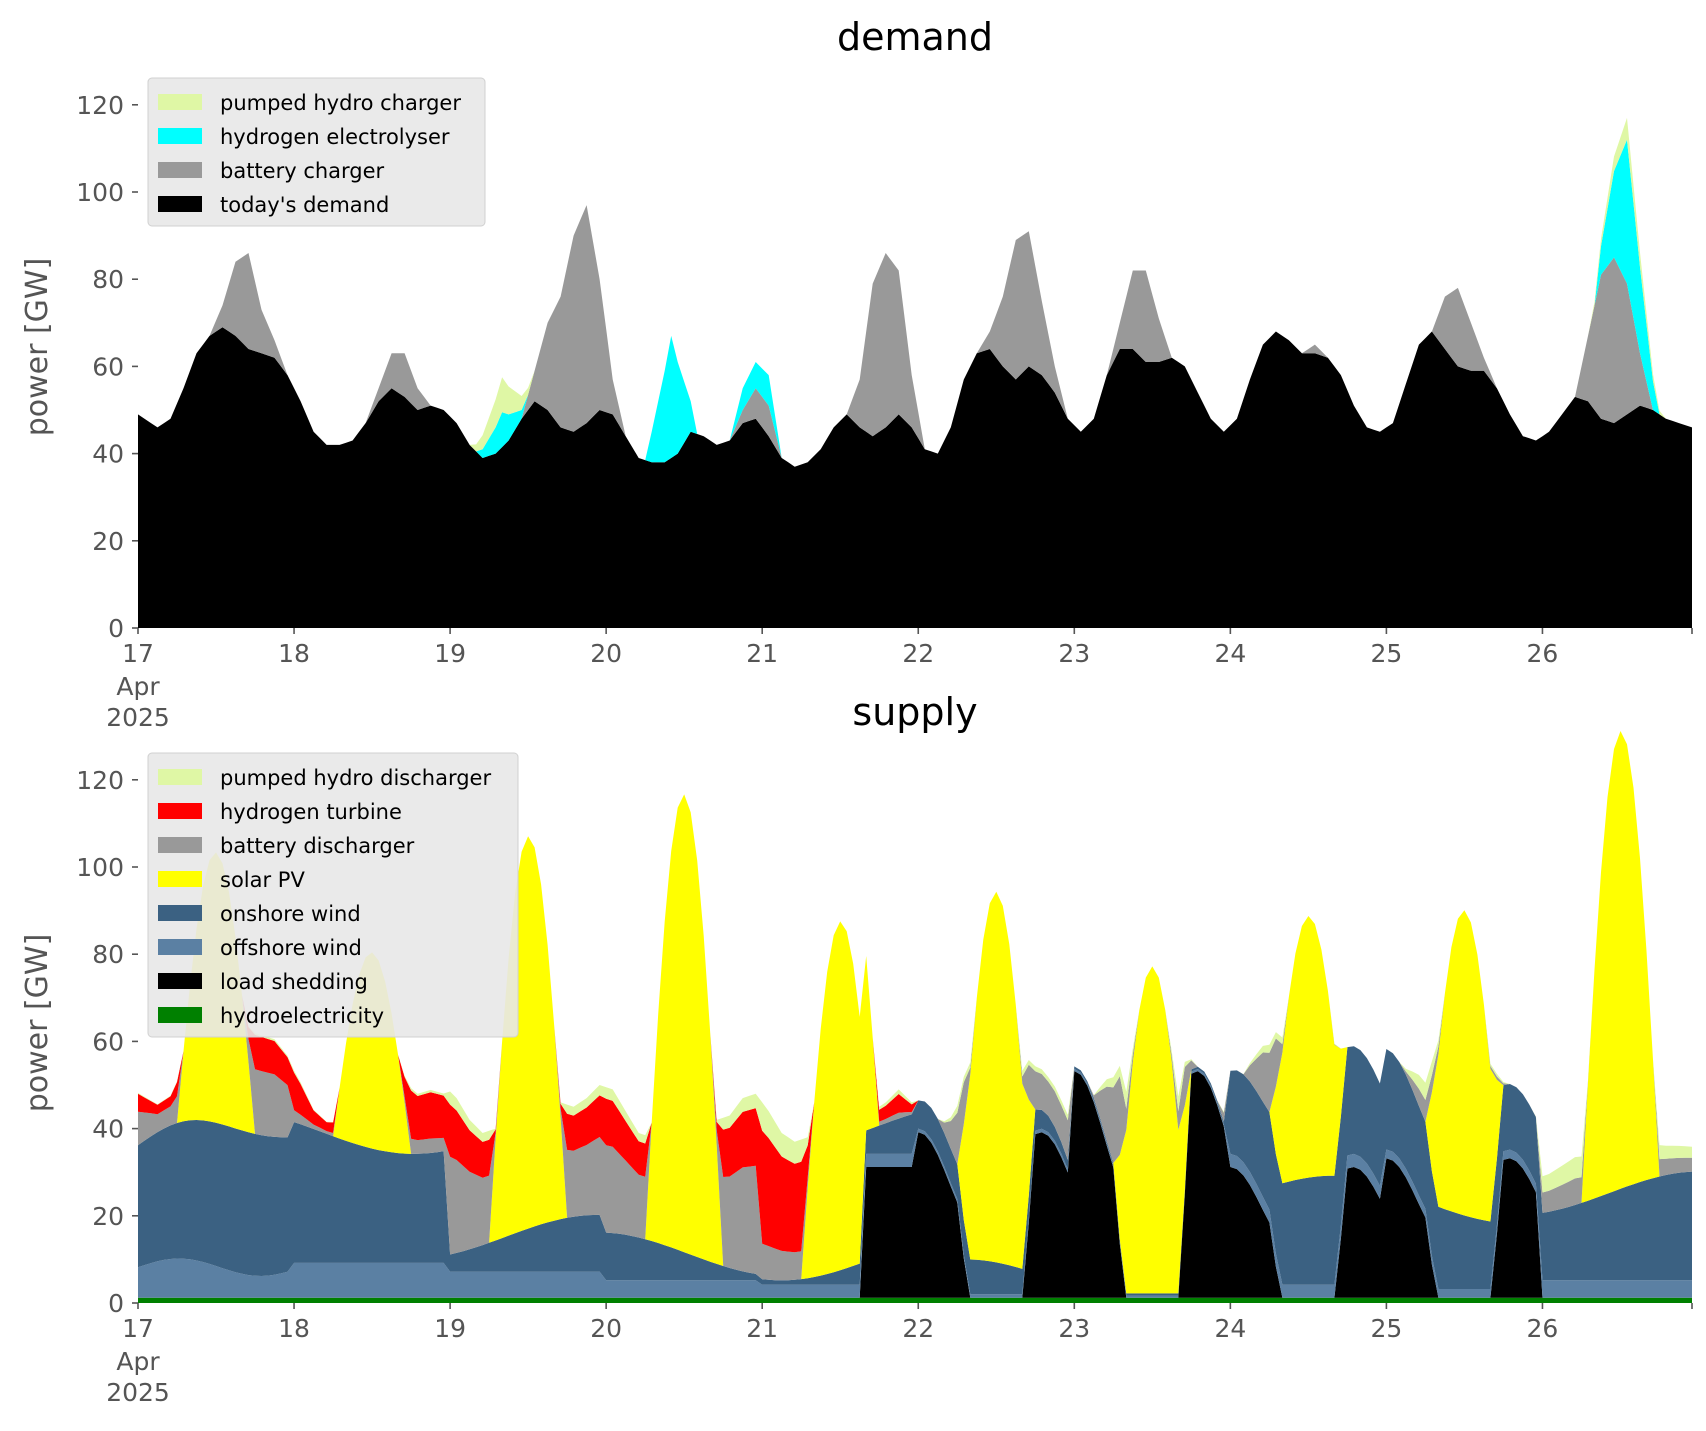 This screenshot has height=1431, width=1706. Describe the element at coordinates (302, 171) in the screenshot. I see `legend-label: battery charger` at that location.